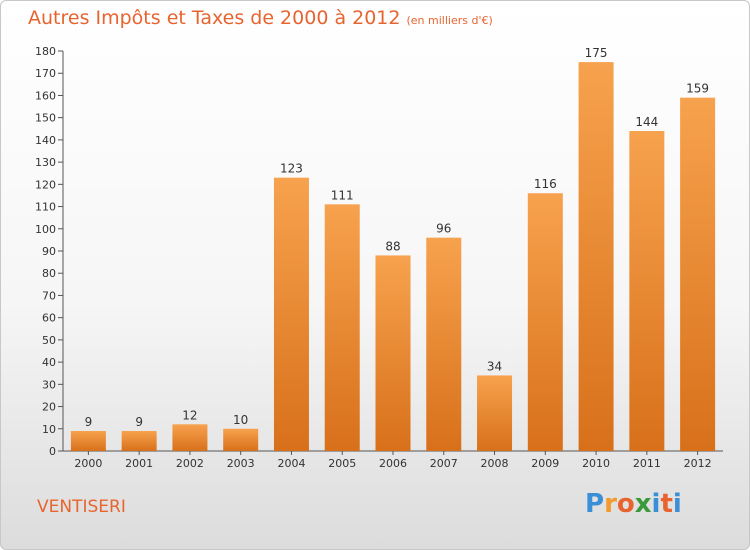  What do you see at coordinates (291, 463) in the screenshot?
I see `x-tick-label: 2004` at bounding box center [291, 463].